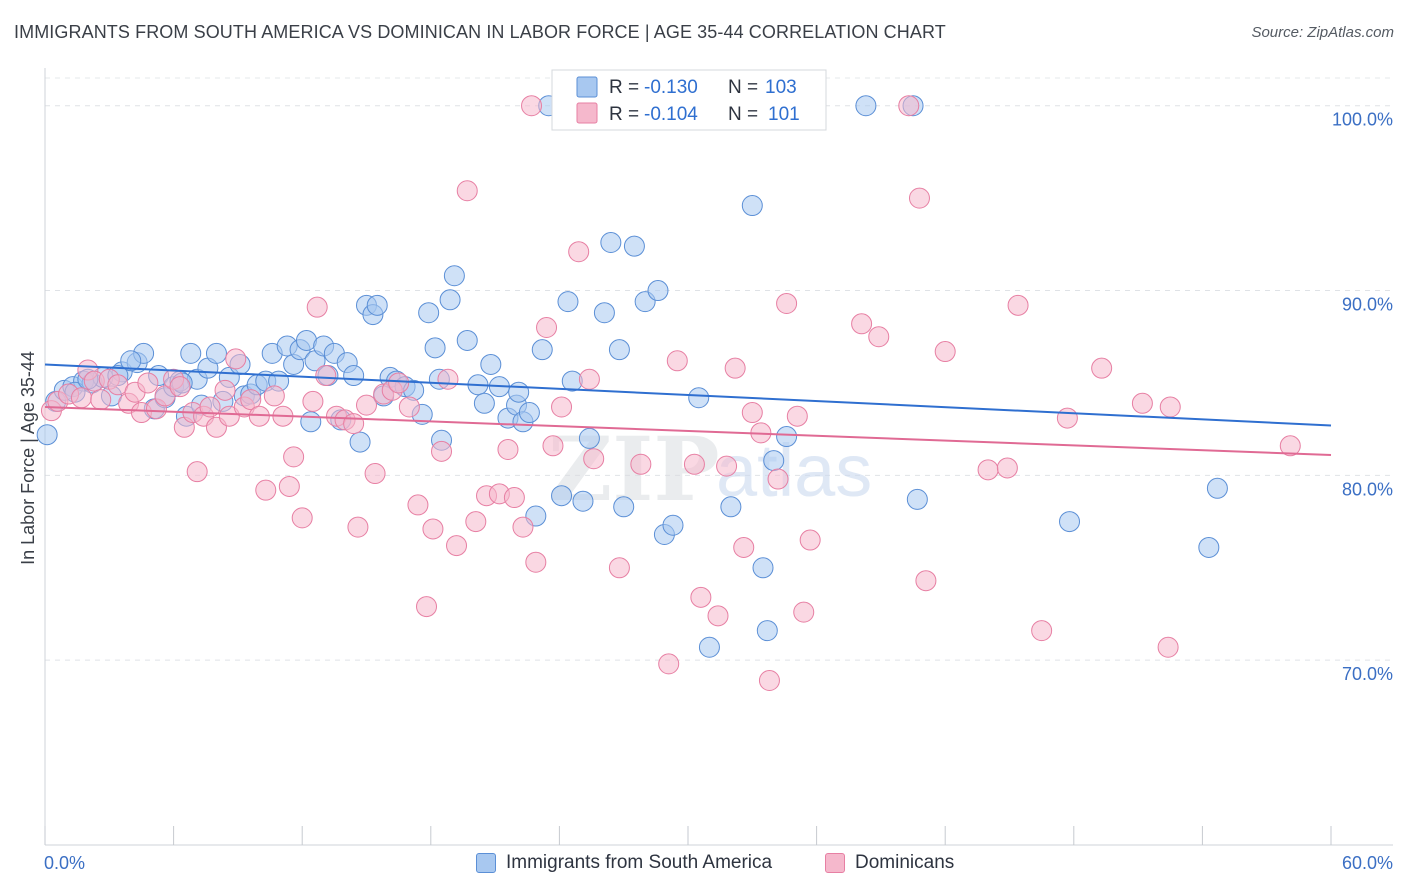  Describe the element at coordinates (1367, 305) in the screenshot. I see `y-tick-label-1: 90.0%` at that location.